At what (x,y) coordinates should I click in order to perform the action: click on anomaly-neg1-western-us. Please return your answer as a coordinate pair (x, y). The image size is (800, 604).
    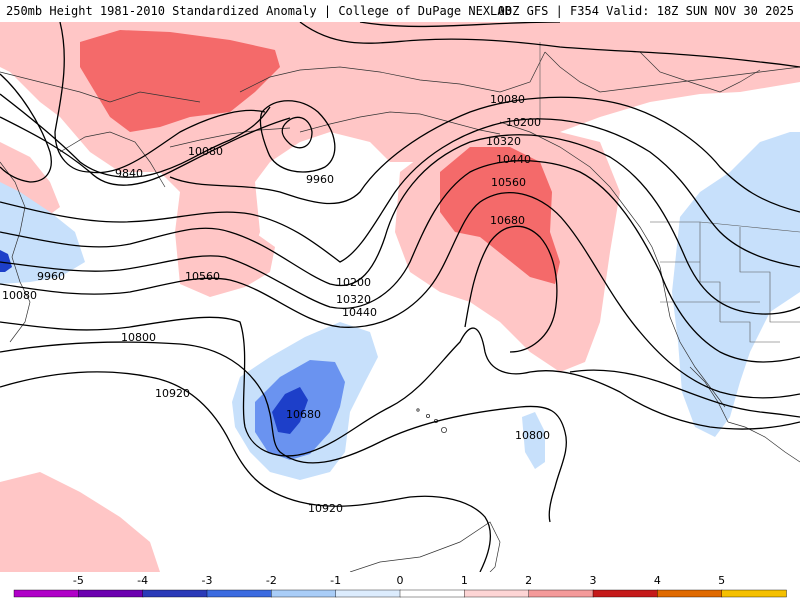
    Looking at the image, I should click on (736, 284).